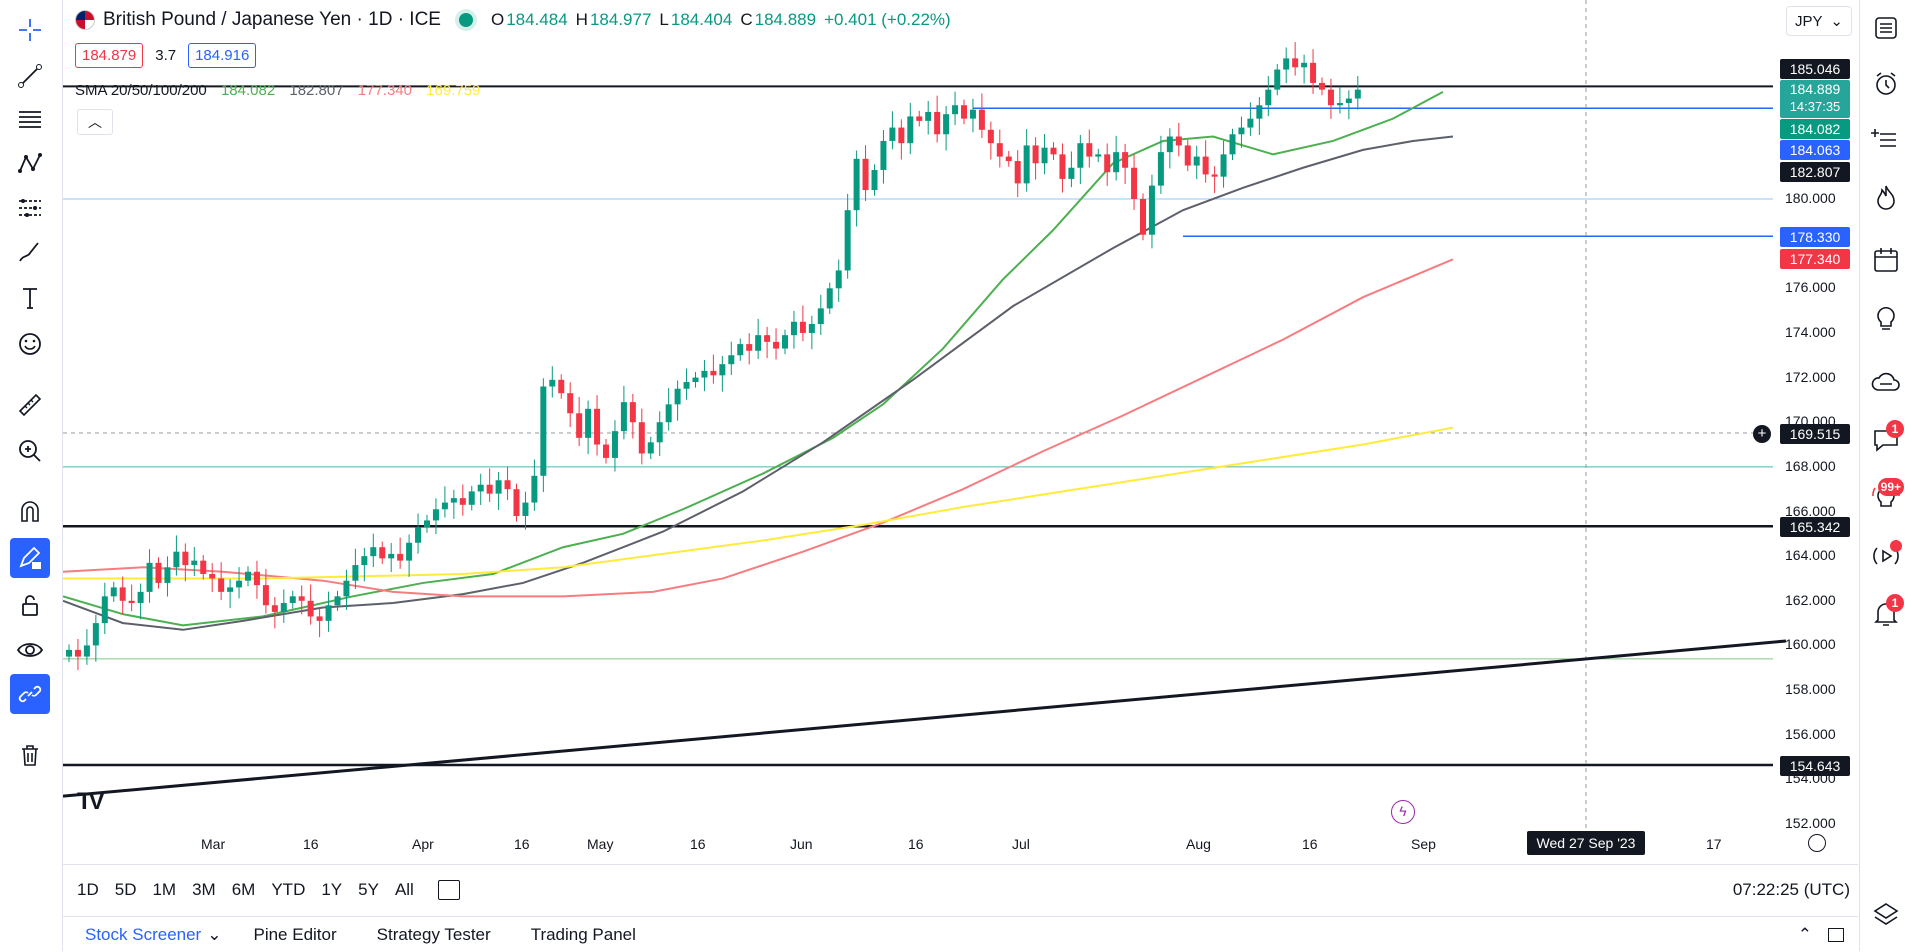 This screenshot has height=952, width=1912. I want to click on trend-line-icon, so click(30, 76).